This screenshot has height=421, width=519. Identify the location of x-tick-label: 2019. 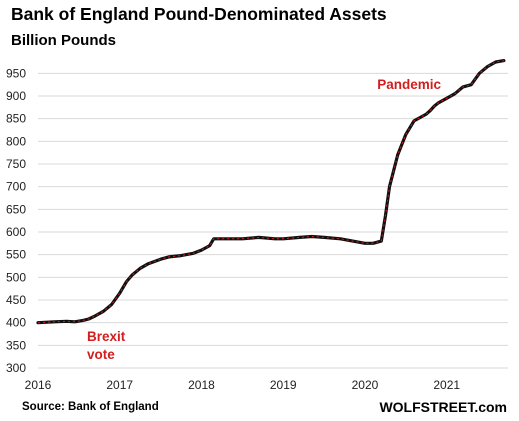
(283, 385).